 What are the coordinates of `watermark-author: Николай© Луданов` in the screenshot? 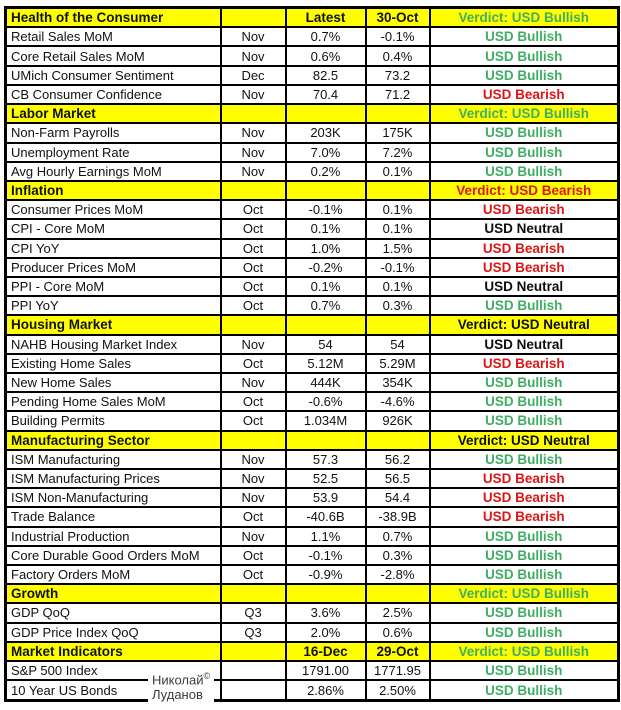 It's located at (181, 686).